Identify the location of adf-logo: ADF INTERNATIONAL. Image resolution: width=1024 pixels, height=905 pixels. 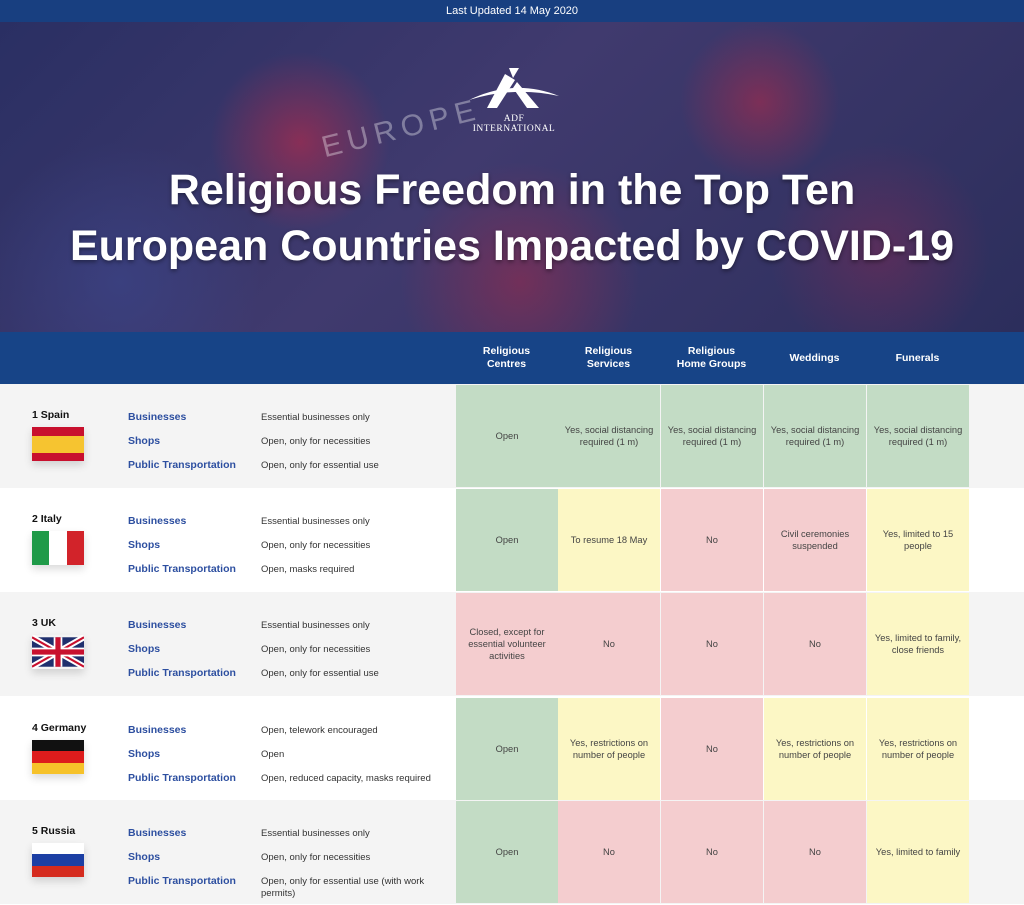
(514, 100).